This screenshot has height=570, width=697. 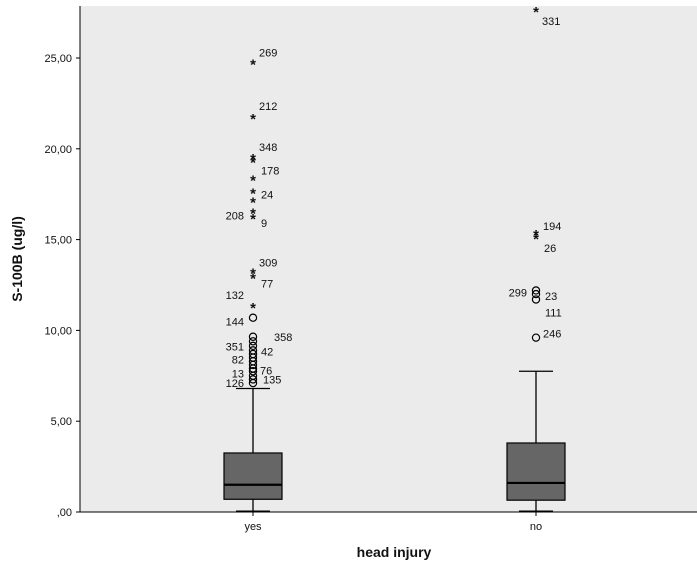 What do you see at coordinates (235, 216) in the screenshot?
I see `outlier-label: 208` at bounding box center [235, 216].